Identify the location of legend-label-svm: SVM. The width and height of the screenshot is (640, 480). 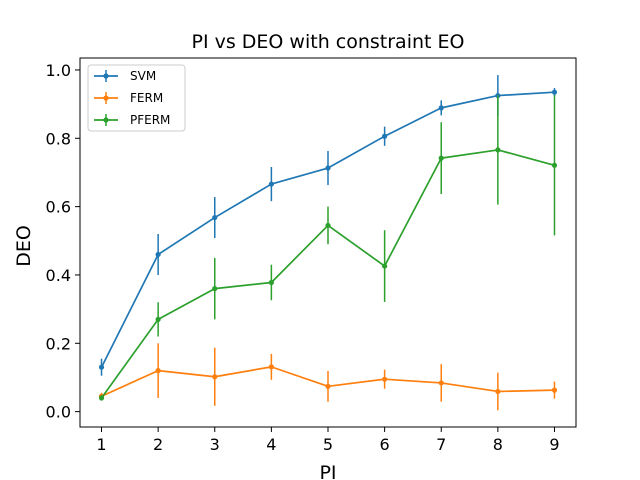
(143, 76).